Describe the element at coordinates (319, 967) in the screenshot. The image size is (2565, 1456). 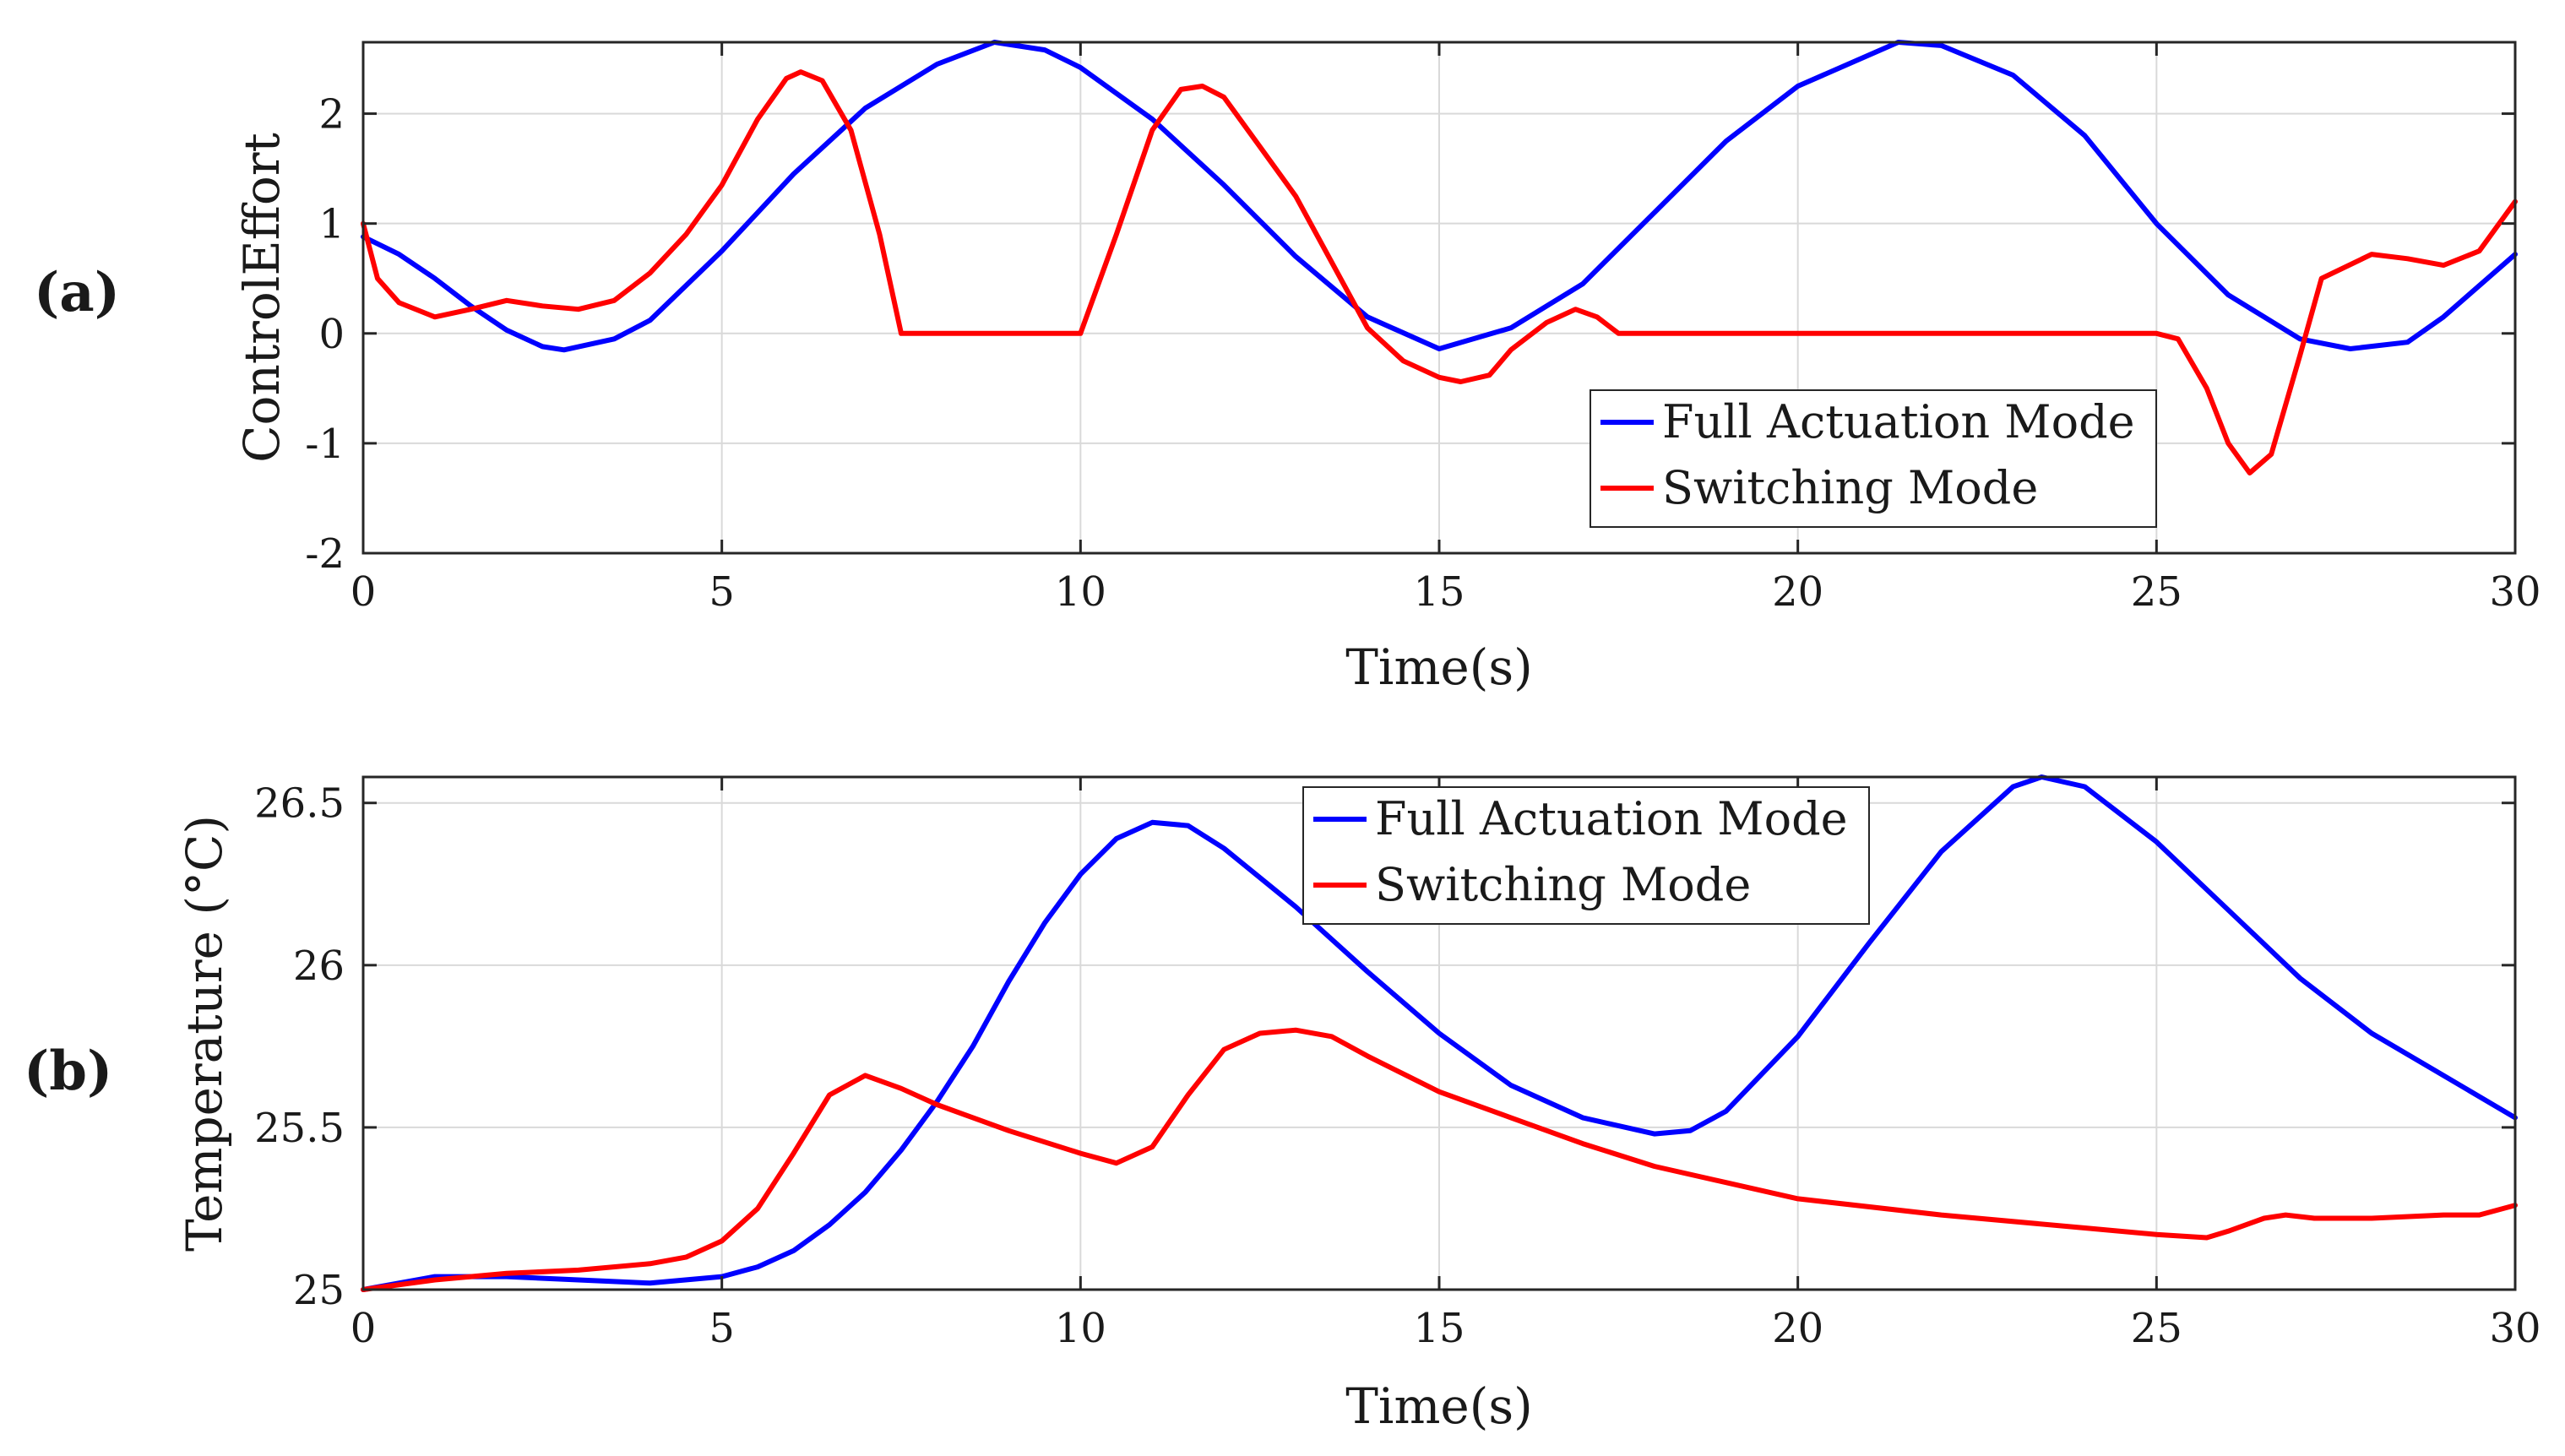
I see `y-tick-label: 26` at that location.